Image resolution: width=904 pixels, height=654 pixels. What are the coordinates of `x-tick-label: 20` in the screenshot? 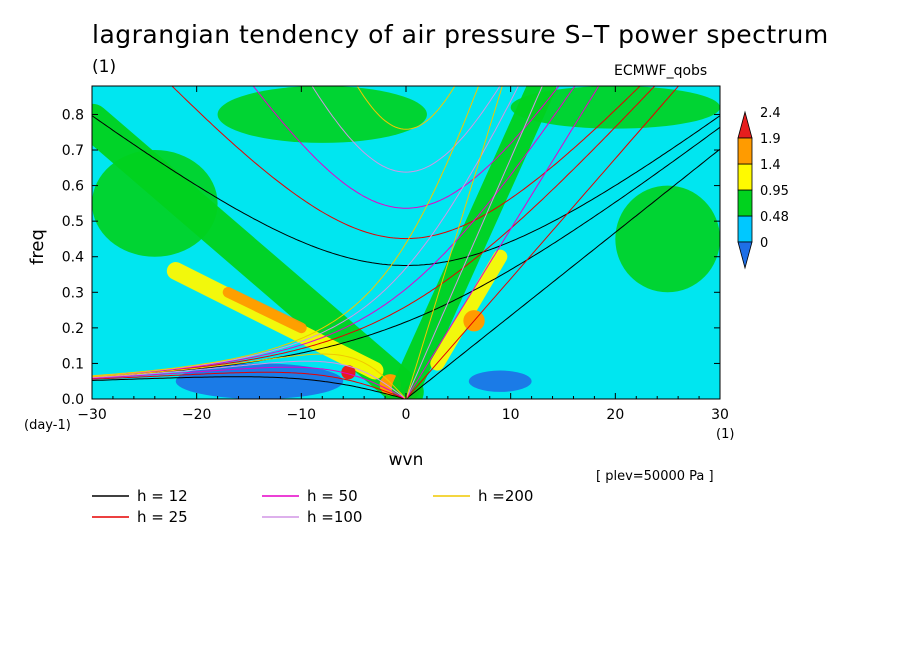 It's located at (615, 415).